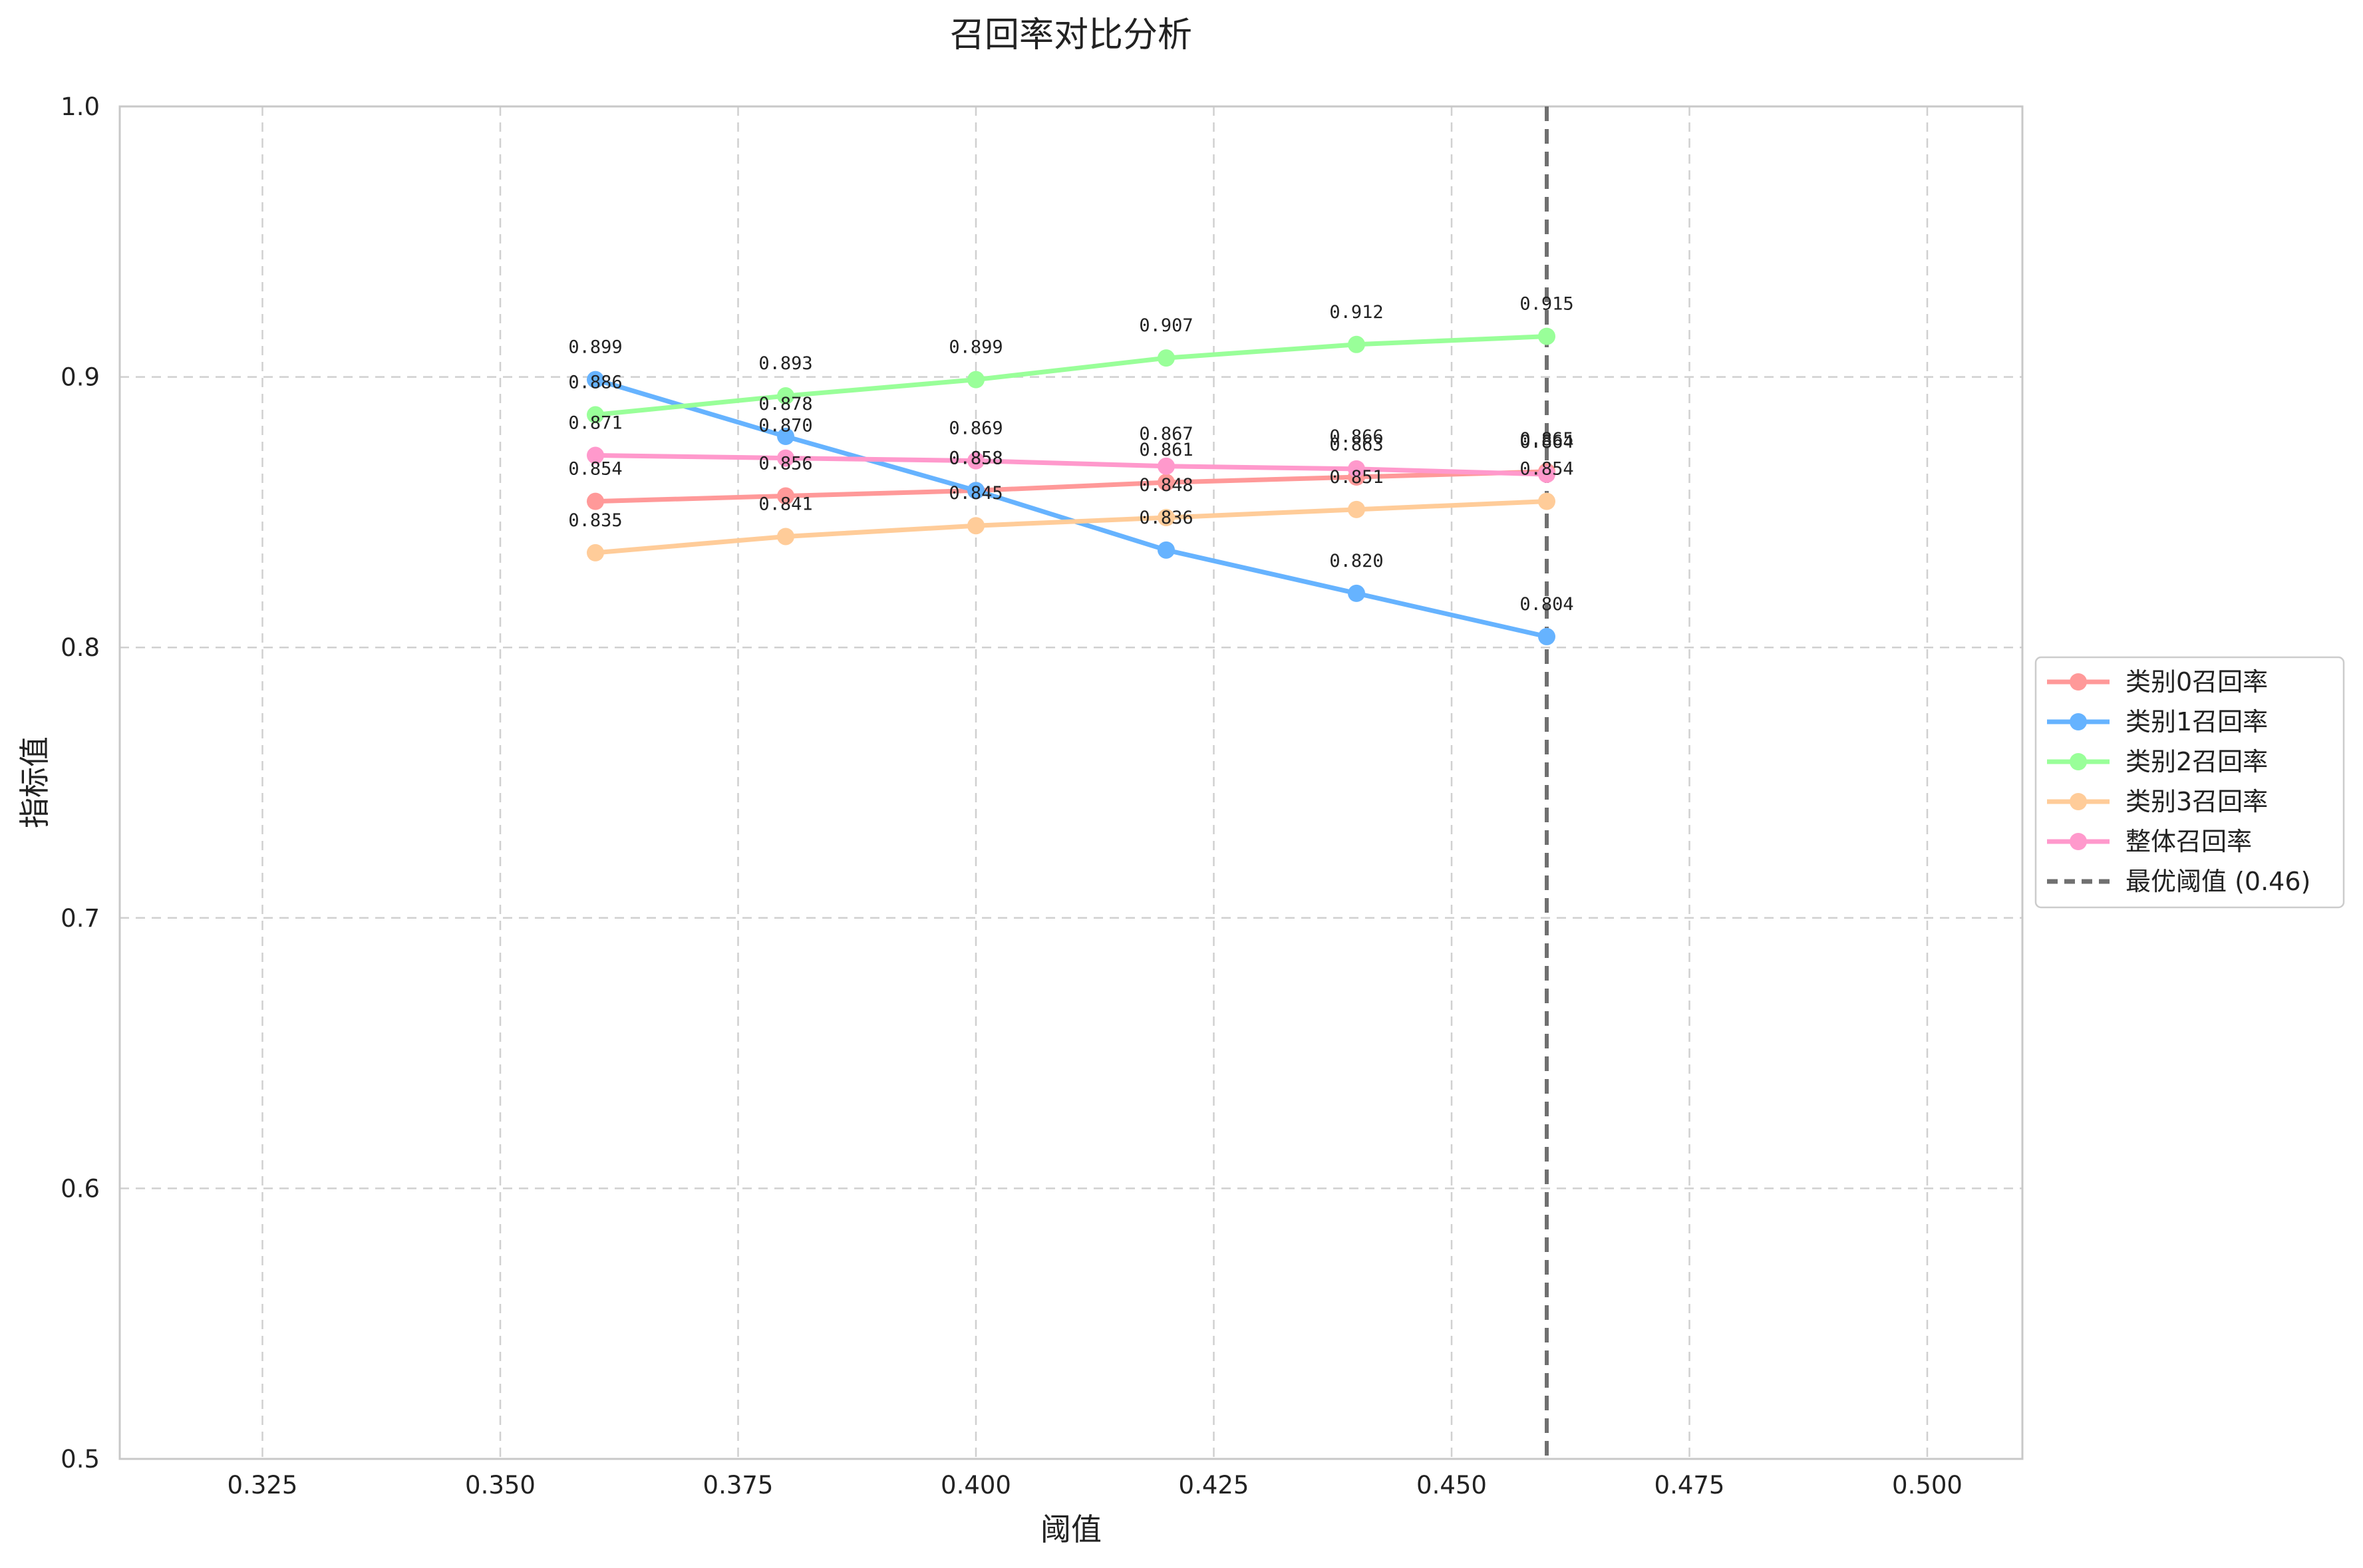 Image resolution: width=2363 pixels, height=1568 pixels. I want to click on data-label: 0.851, so click(1356, 477).